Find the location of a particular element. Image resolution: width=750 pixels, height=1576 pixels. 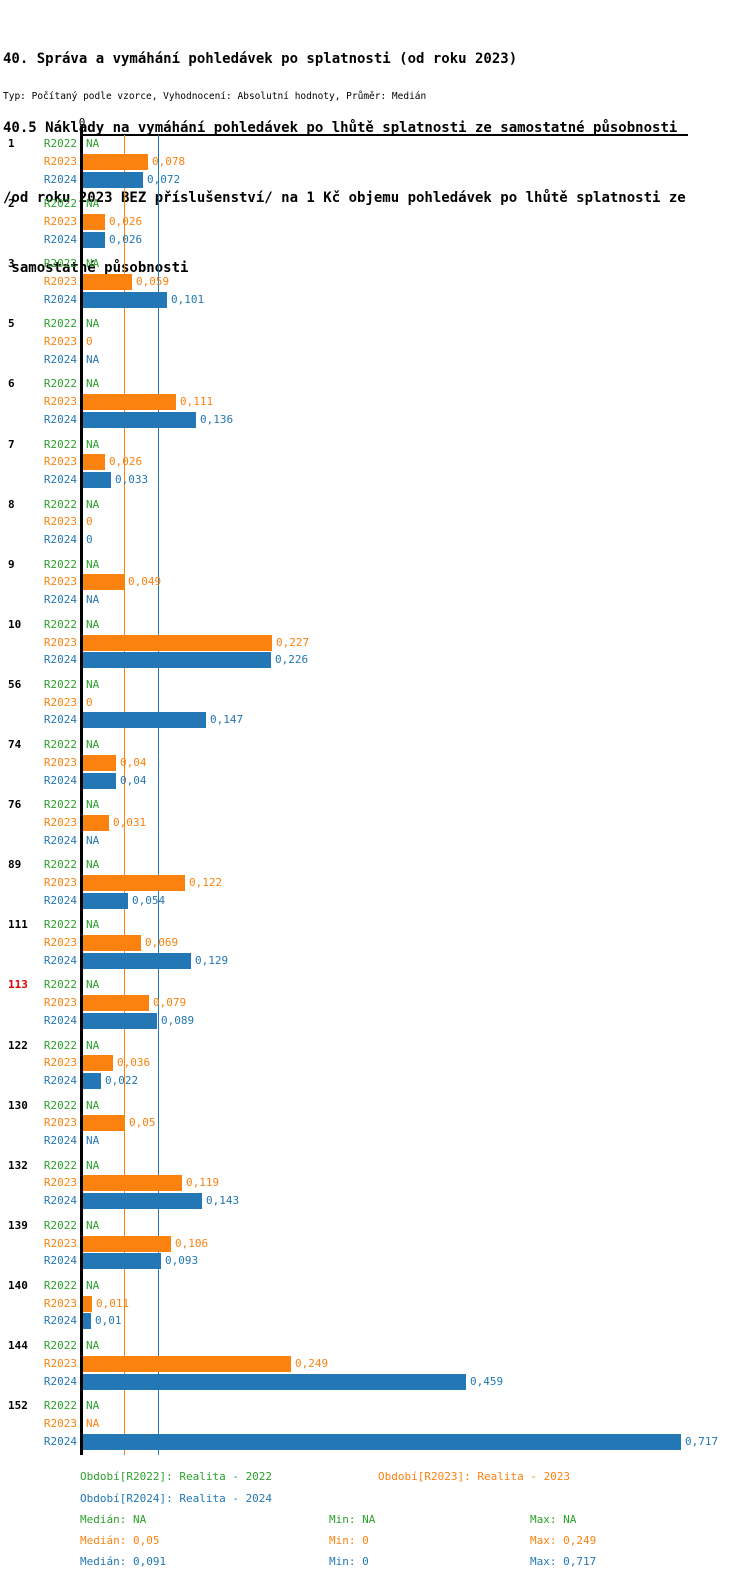

group-number-111: 111 is located at coordinates (18, 925).